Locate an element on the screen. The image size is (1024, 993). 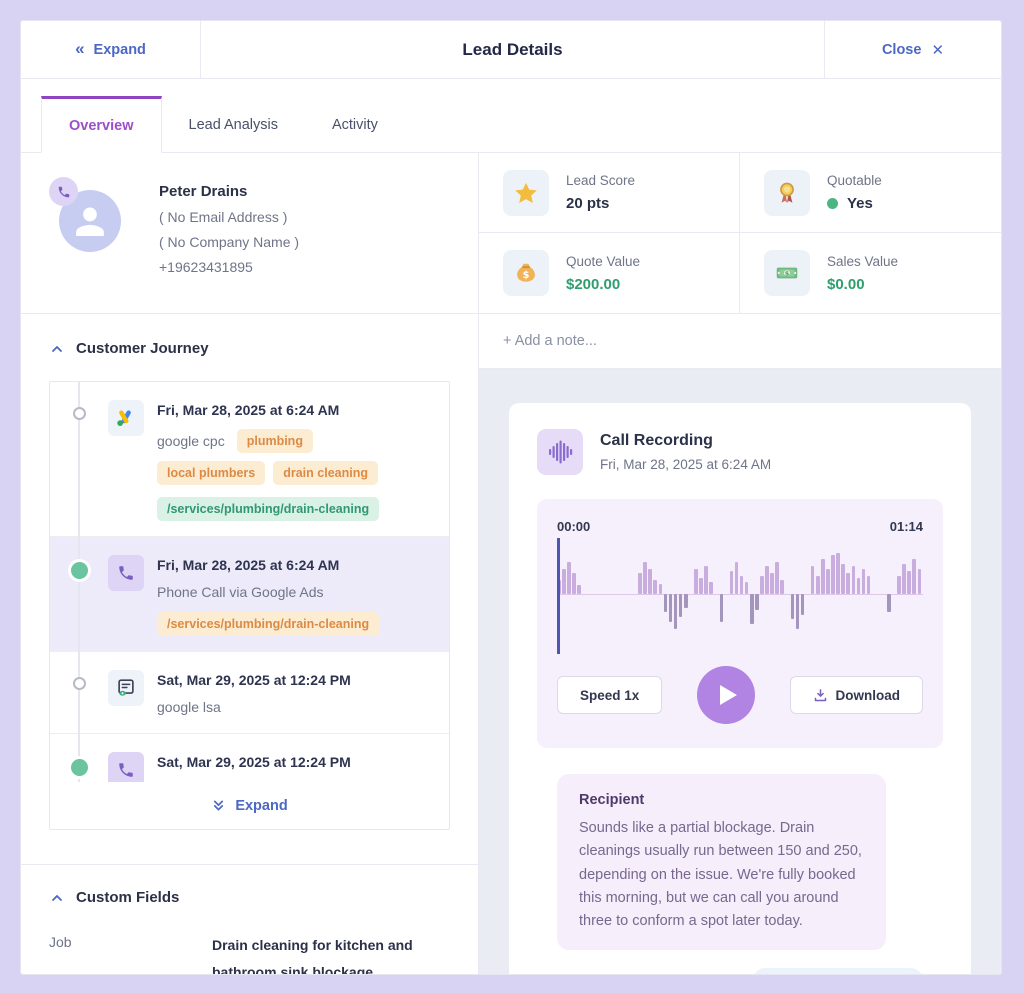
waveform is located at coordinates (740, 596).